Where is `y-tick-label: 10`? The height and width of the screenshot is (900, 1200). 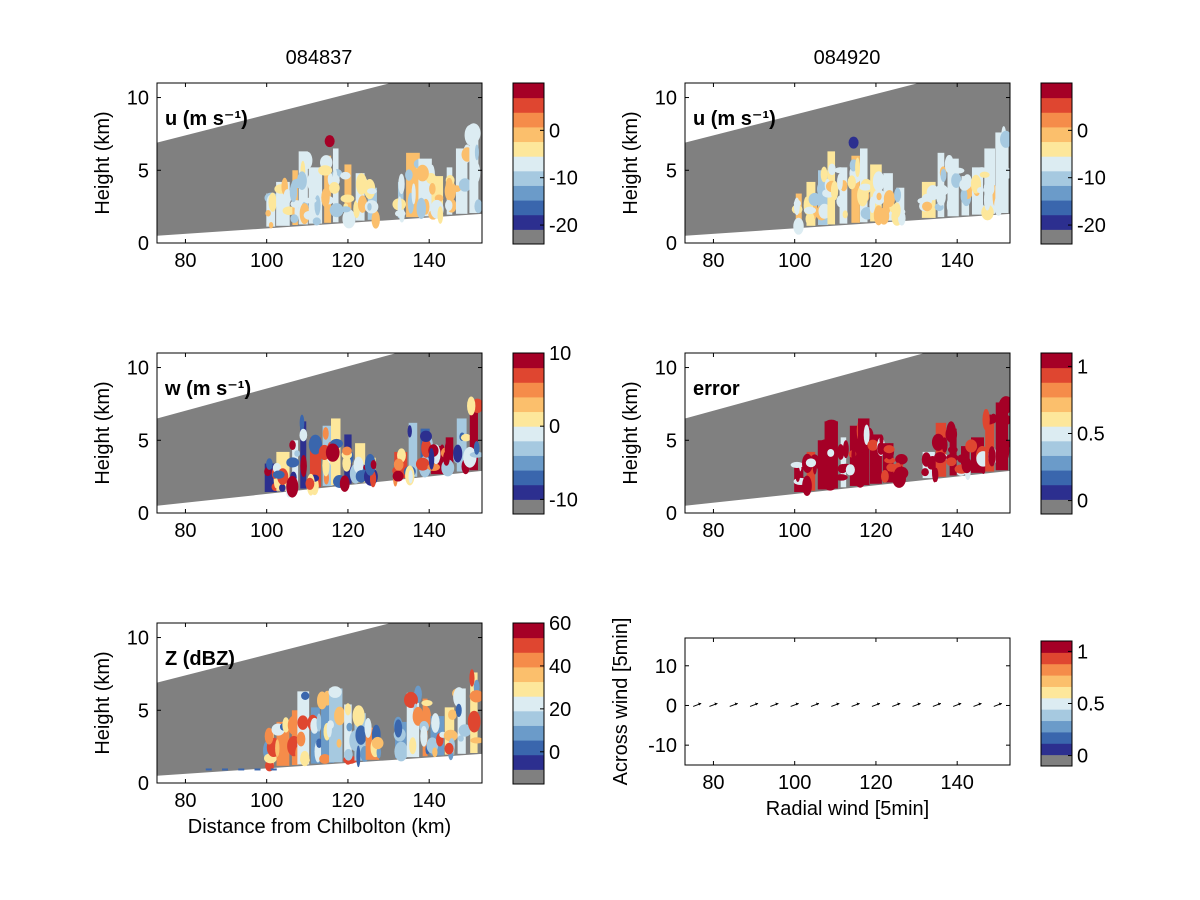
y-tick-label: 10 is located at coordinates (666, 369).